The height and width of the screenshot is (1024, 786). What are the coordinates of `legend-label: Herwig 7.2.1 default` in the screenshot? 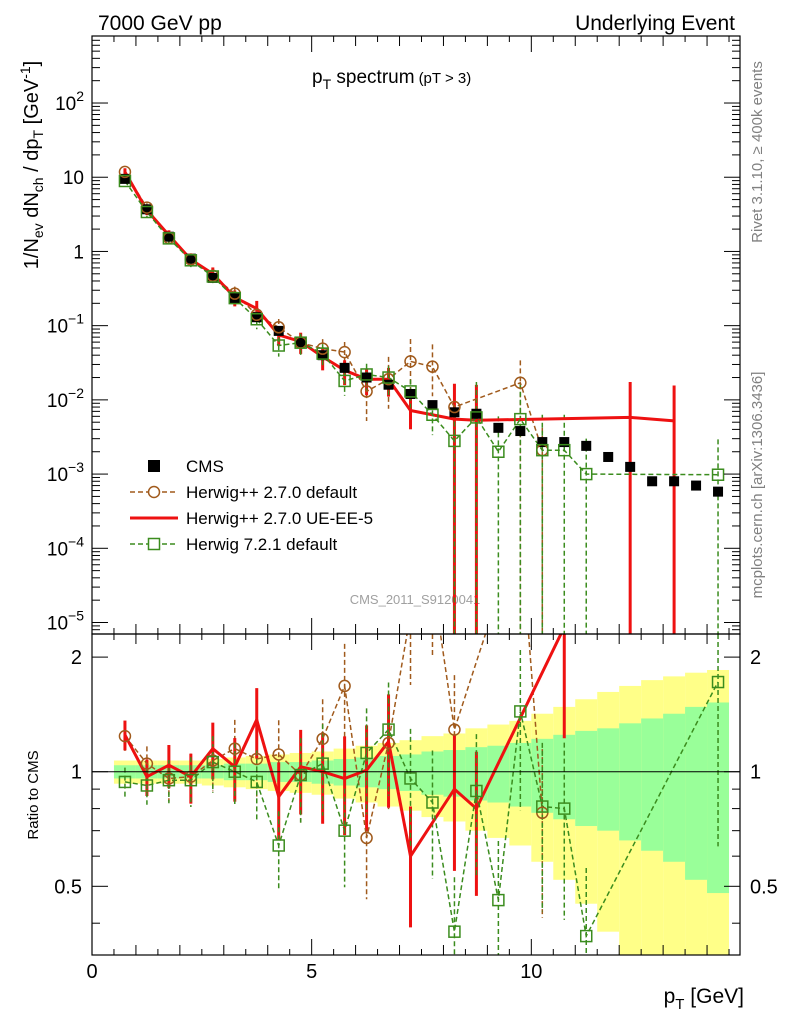 It's located at (261, 544).